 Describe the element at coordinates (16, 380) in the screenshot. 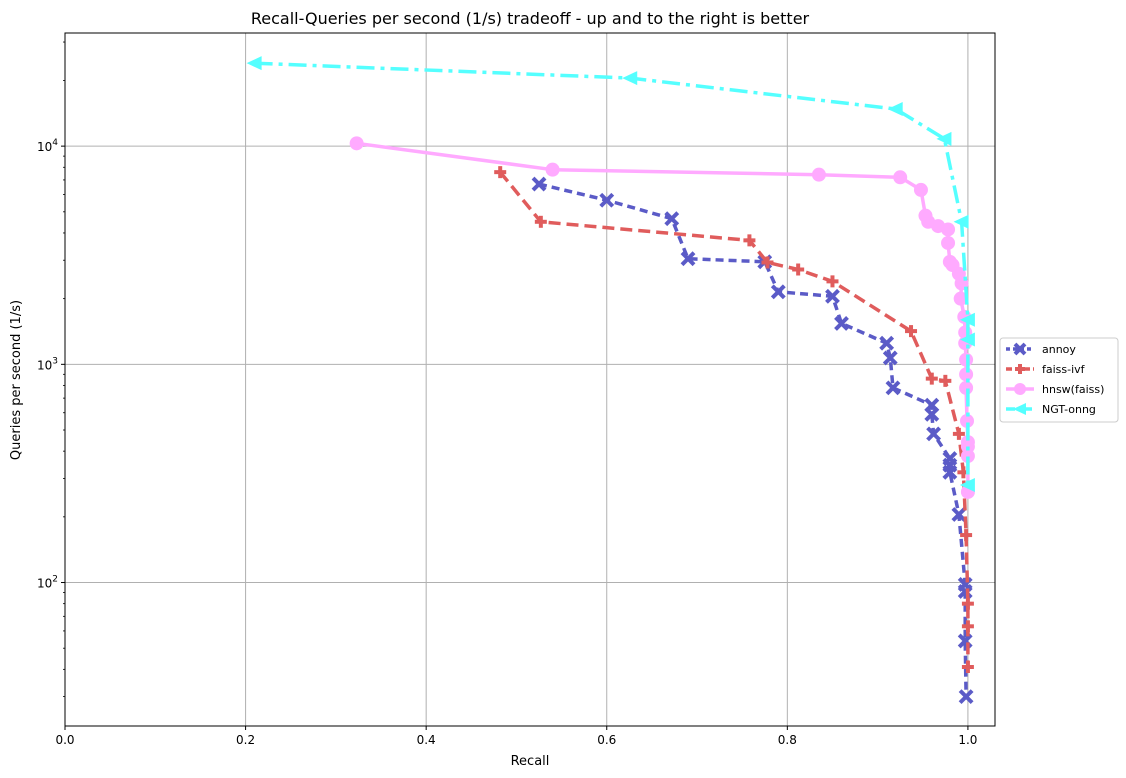

I see `y-axis-label: Queries per second (1/s)` at that location.